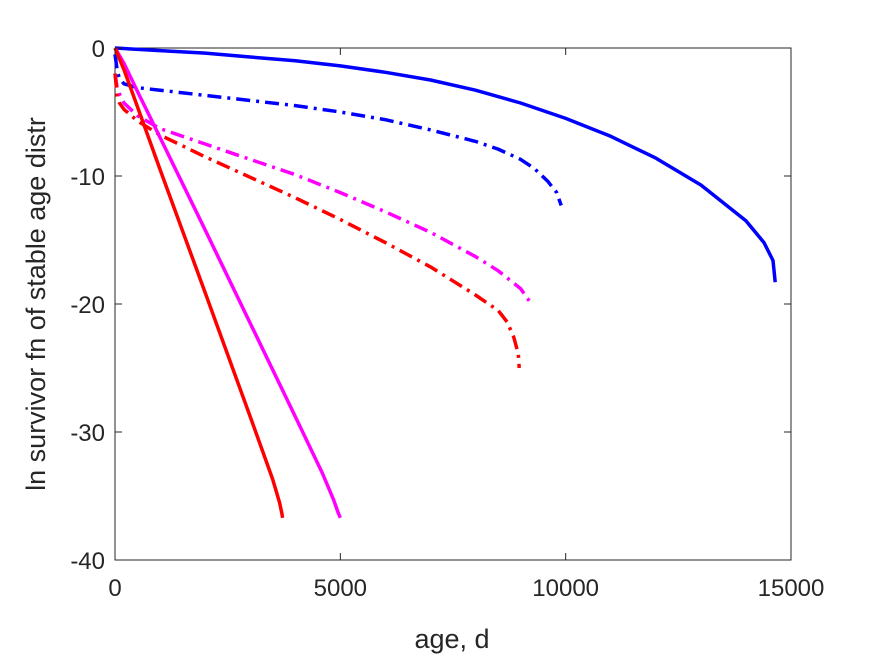 Image resolution: width=875 pixels, height=656 pixels. I want to click on x-tick-label: 15000, so click(791, 588).